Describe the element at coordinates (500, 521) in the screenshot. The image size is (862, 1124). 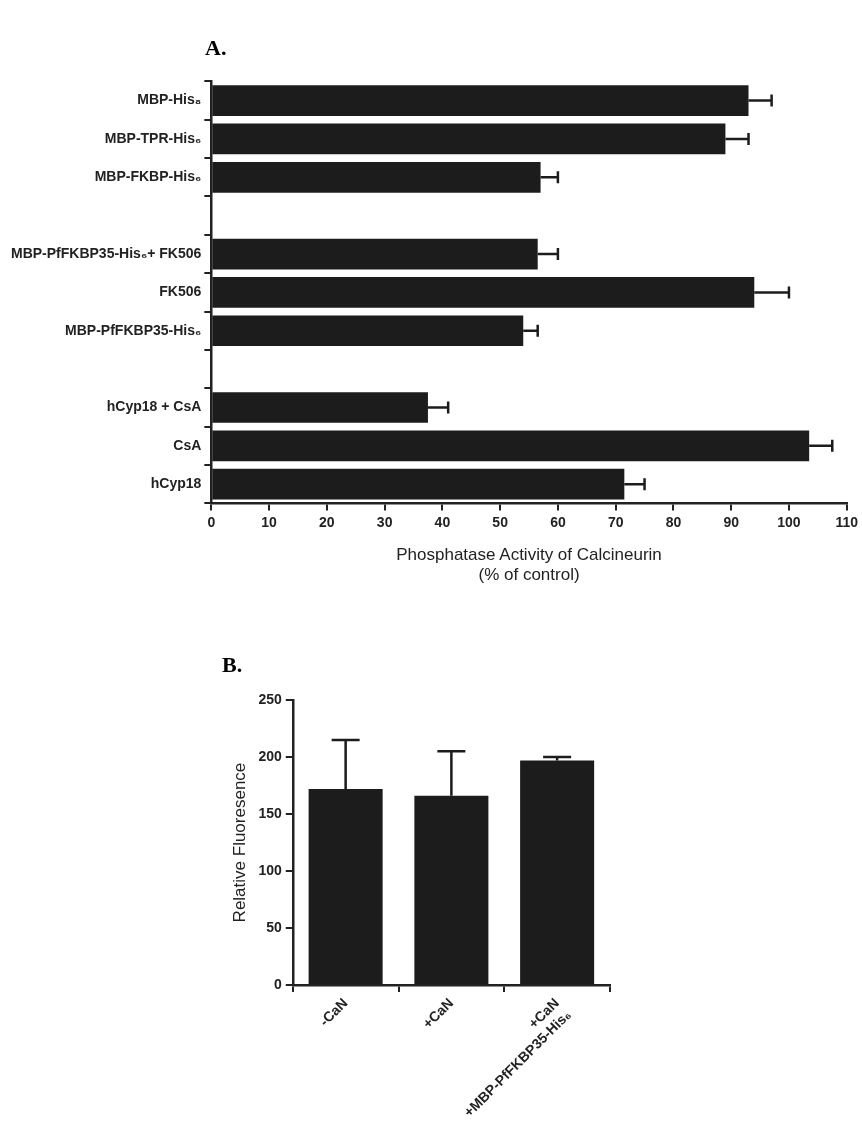
I see `x-tick-label: 50` at that location.